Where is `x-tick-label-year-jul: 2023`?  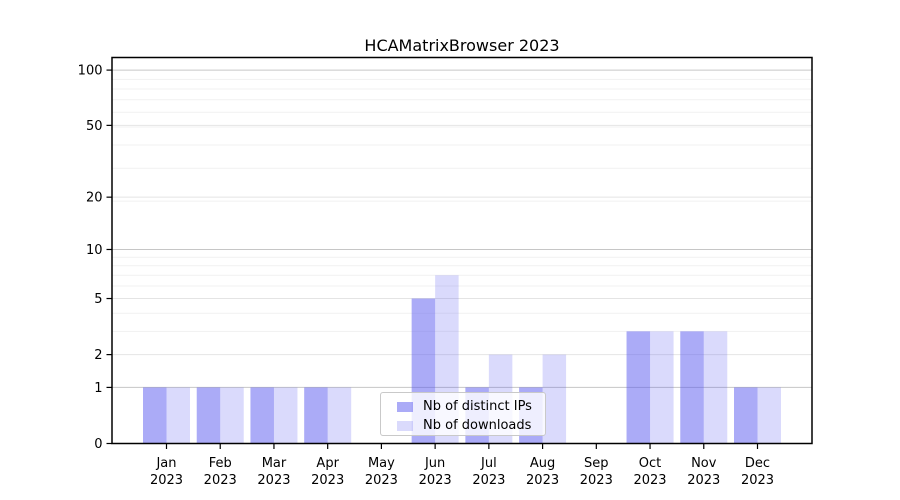 x-tick-label-year-jul: 2023 is located at coordinates (488, 480).